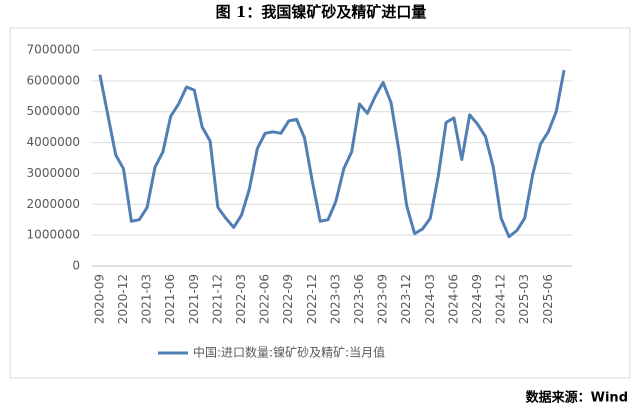 The width and height of the screenshot is (642, 413). Describe the element at coordinates (453, 299) in the screenshot. I see `x-tick-label: 2024-06` at that location.